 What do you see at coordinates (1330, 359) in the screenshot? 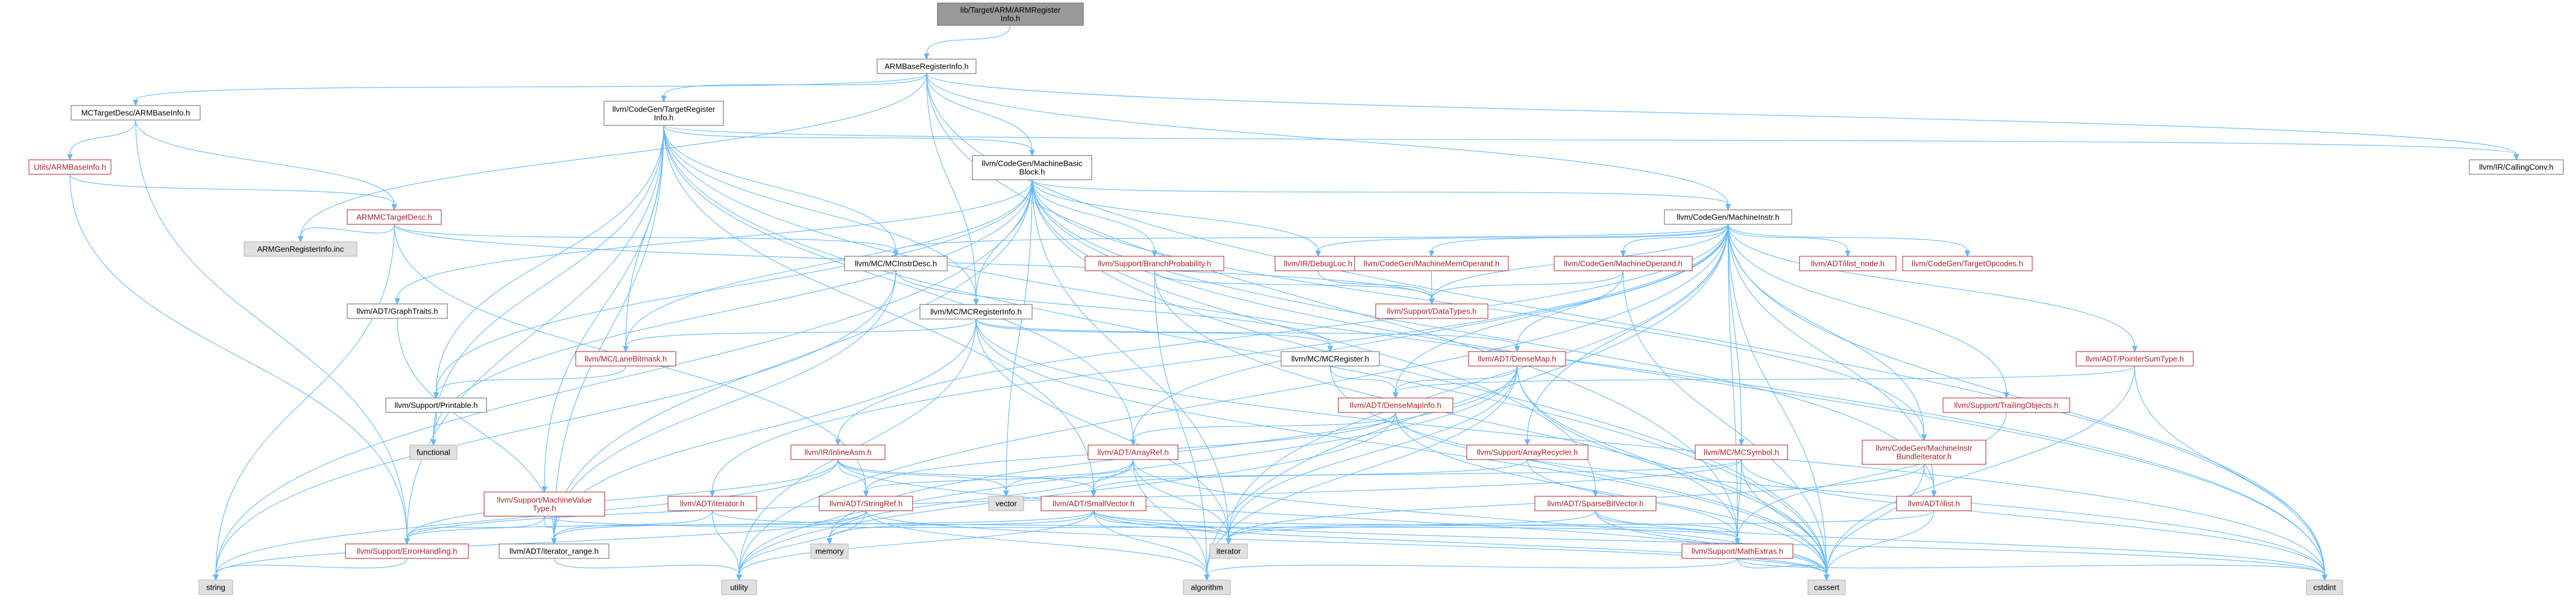
I see `node-mcregister: llvm/MC/MCRegister.h` at bounding box center [1330, 359].